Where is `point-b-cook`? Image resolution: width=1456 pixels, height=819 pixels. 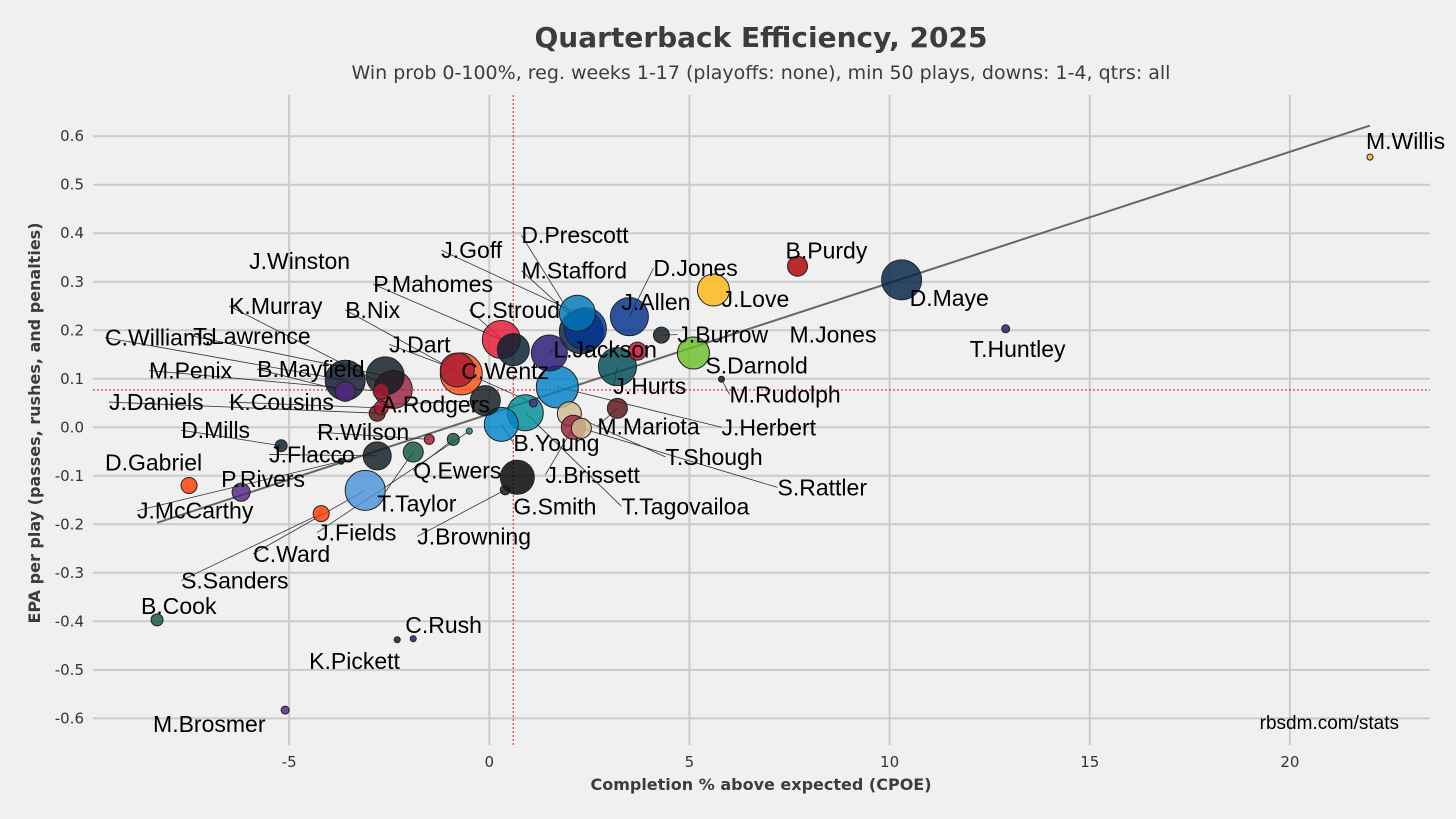
point-b-cook is located at coordinates (157, 620).